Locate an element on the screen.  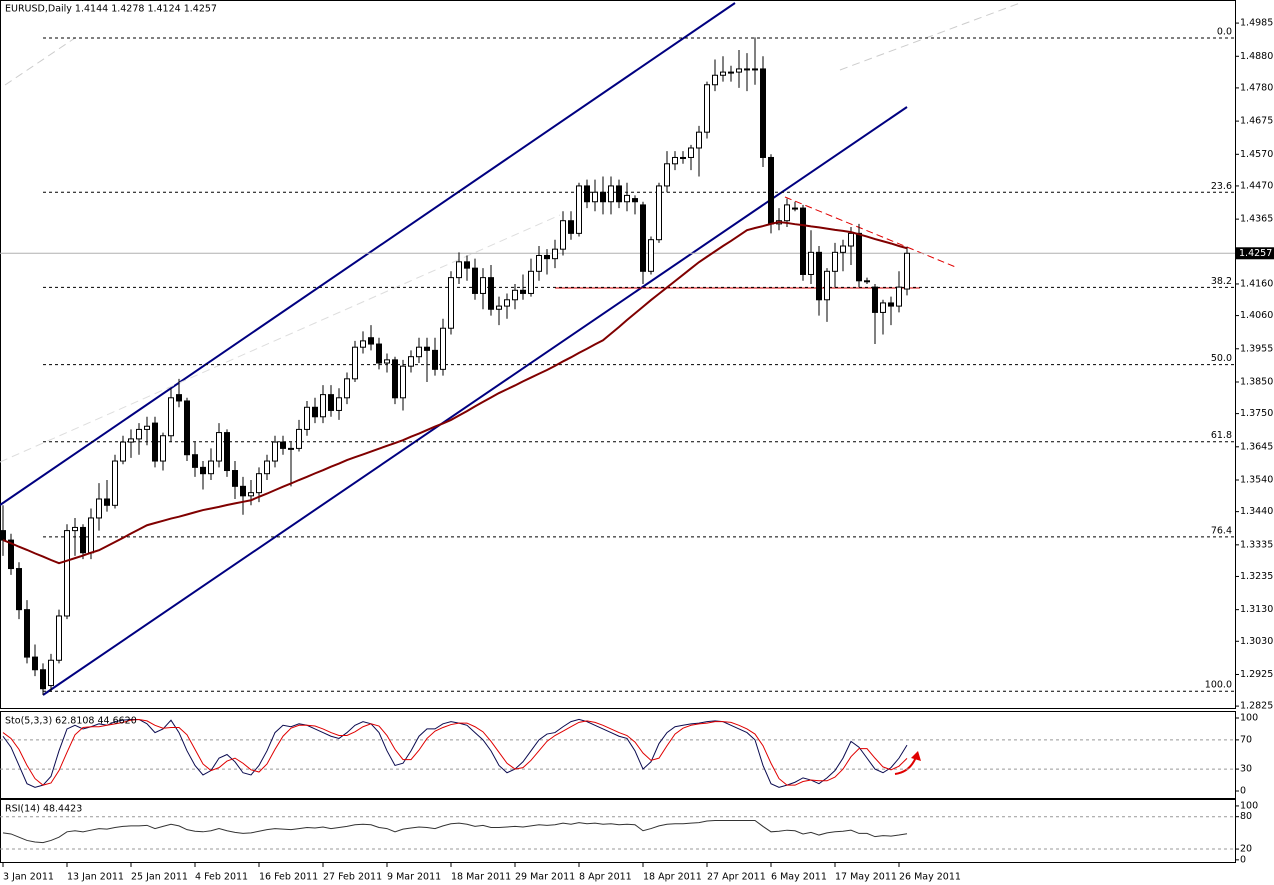
x-tick-label: 3 Jan 2011 is located at coordinates (28, 877).